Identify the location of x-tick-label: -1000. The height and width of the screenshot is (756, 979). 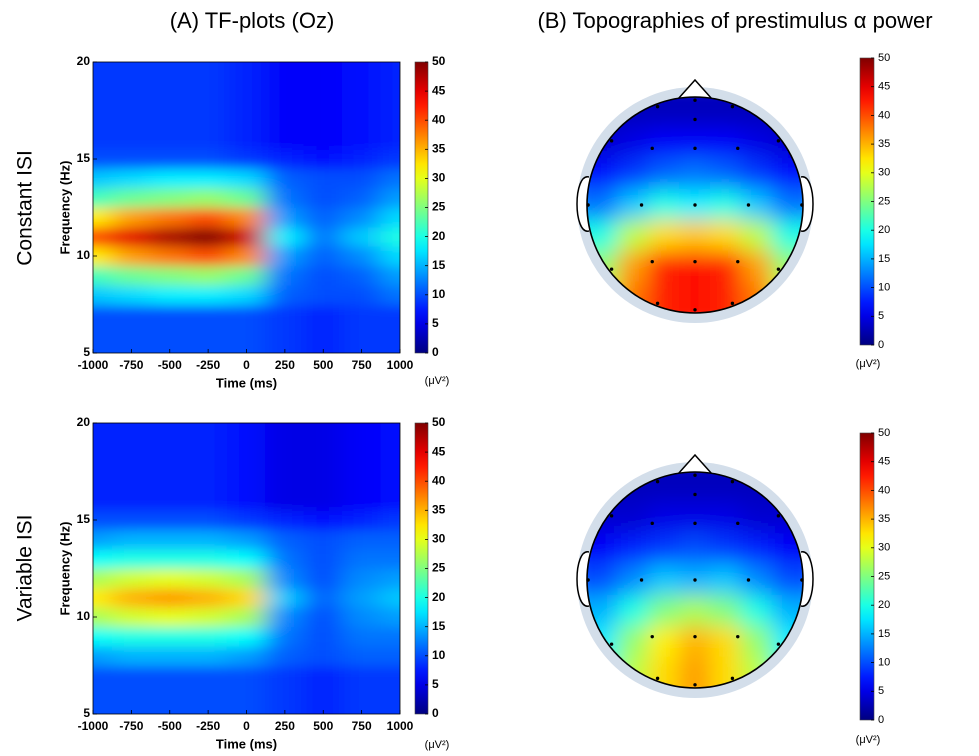
(93, 726).